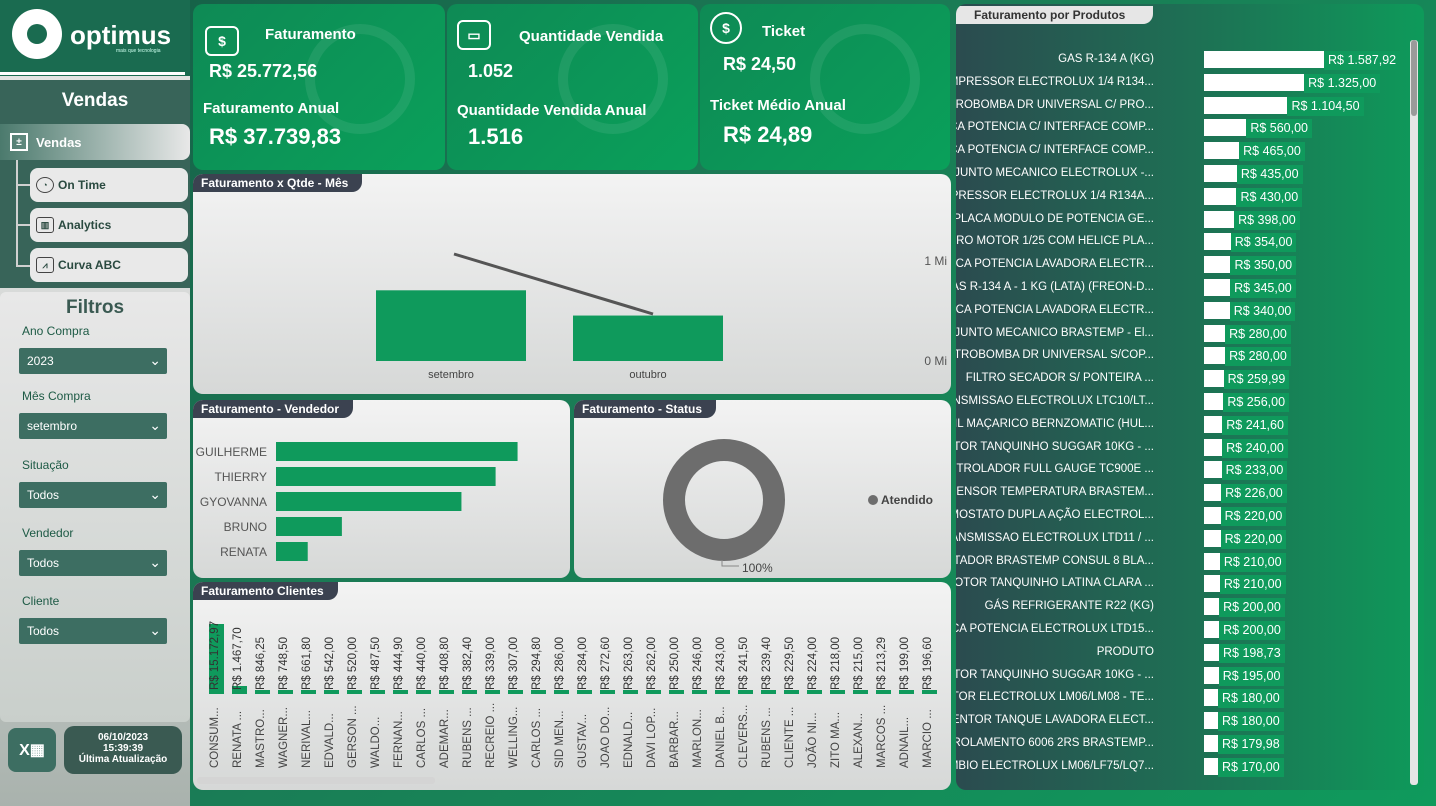 The width and height of the screenshot is (1436, 806). I want to click on product-value: R$ 241,60, so click(1255, 425).